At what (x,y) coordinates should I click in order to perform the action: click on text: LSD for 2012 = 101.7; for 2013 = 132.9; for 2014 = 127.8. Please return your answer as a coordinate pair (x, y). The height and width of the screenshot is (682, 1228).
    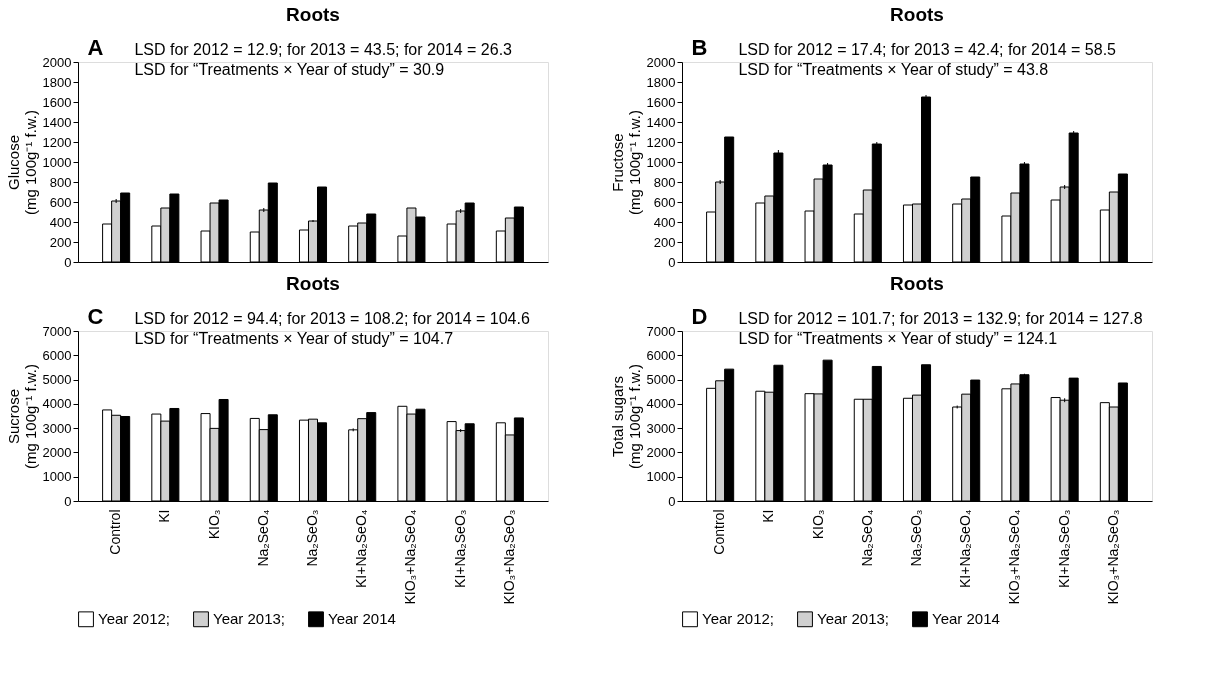
    Looking at the image, I should click on (940, 318).